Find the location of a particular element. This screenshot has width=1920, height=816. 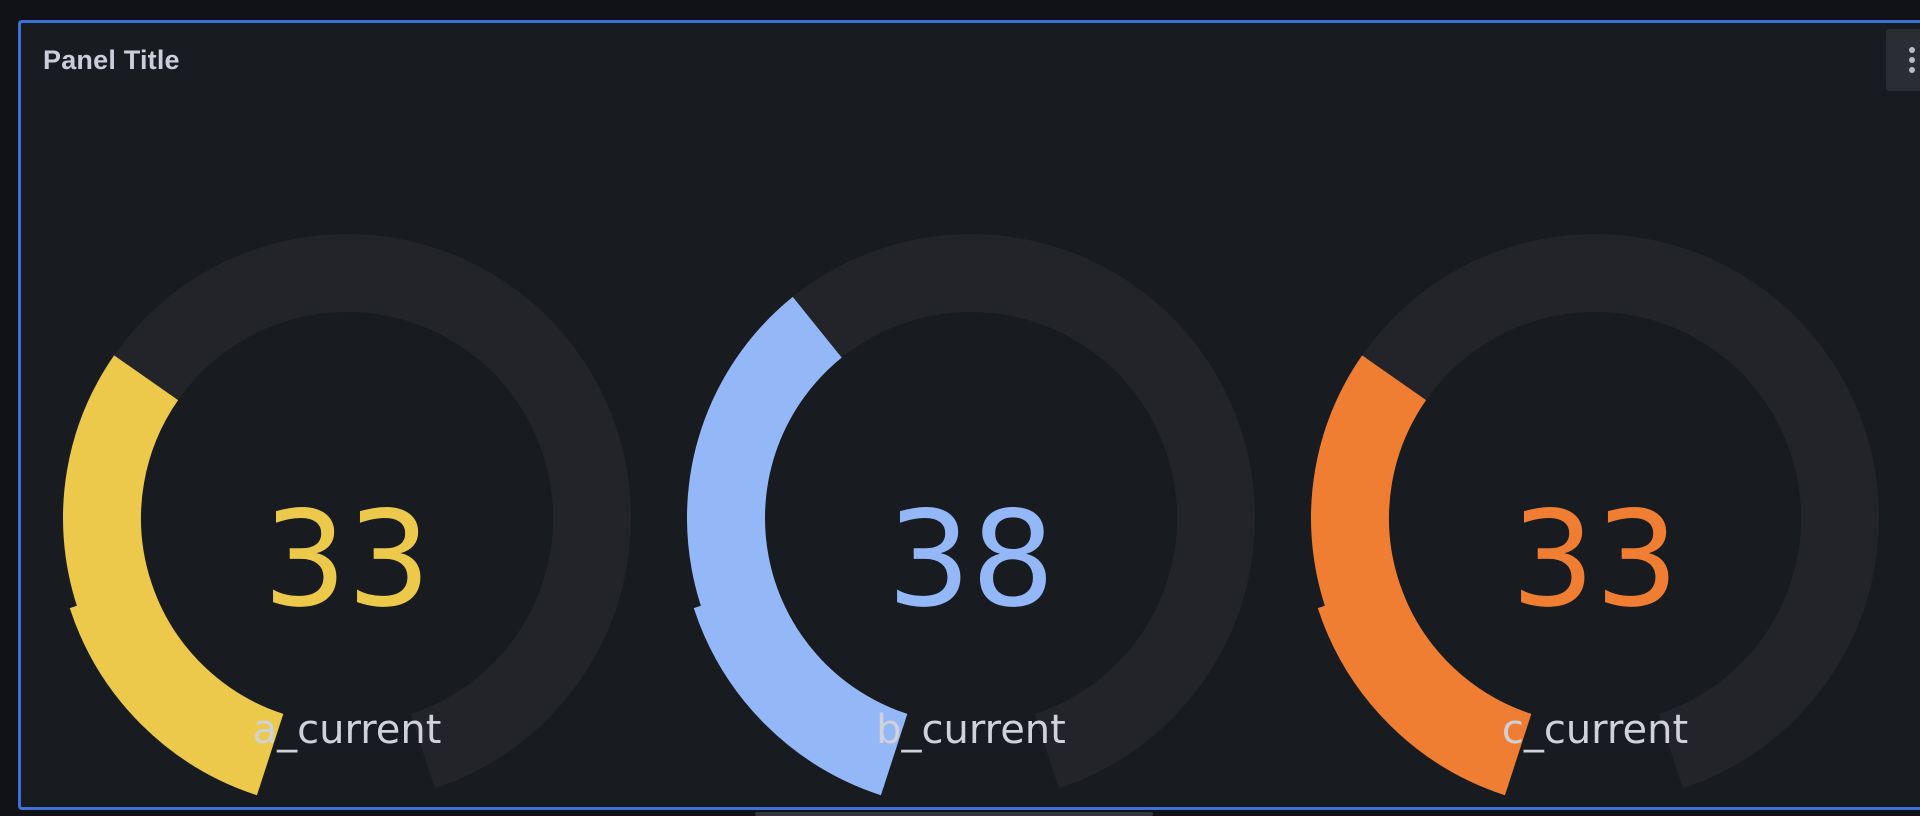

gauge-label: a_current is located at coordinates (347, 730).